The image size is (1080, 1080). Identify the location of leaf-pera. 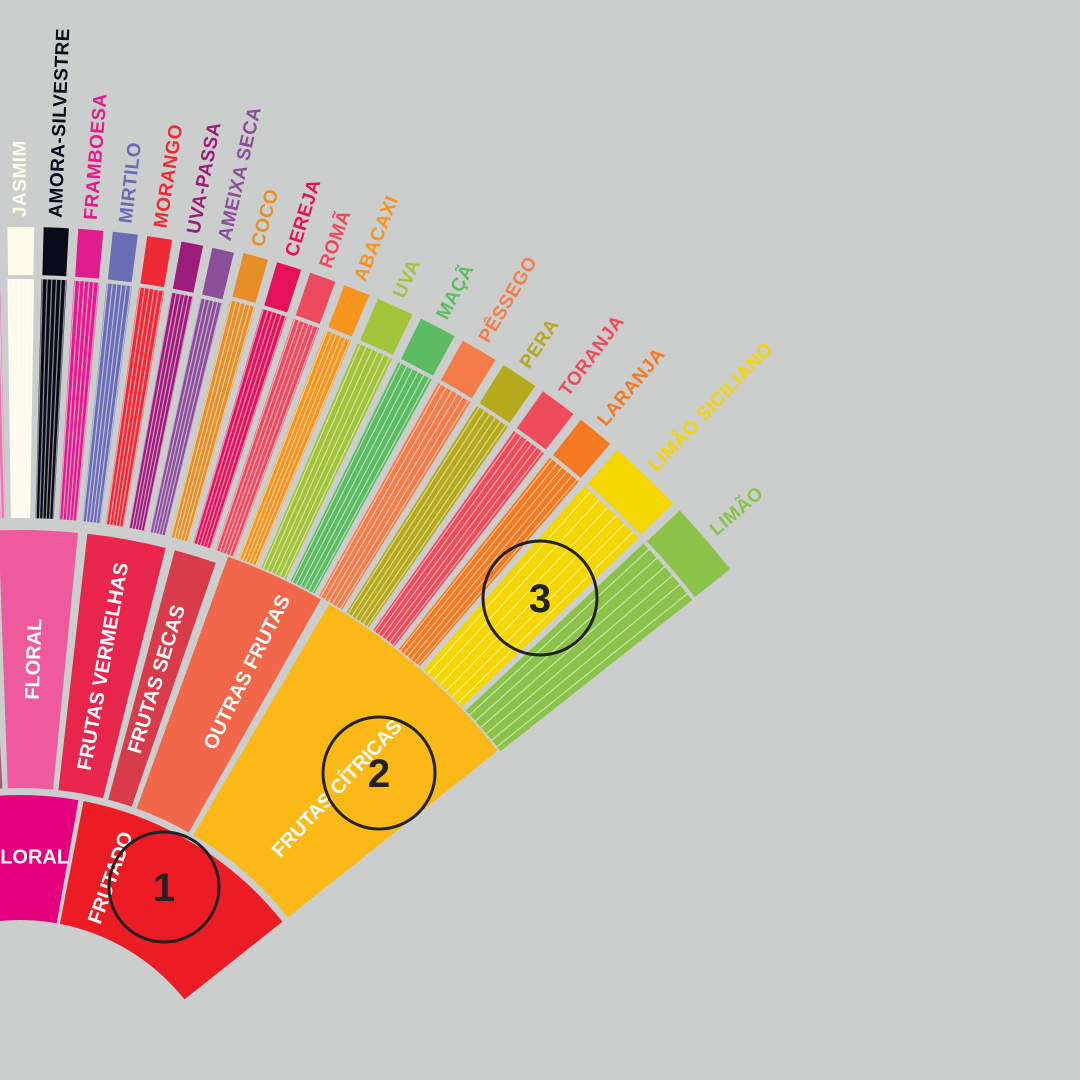
(441, 496).